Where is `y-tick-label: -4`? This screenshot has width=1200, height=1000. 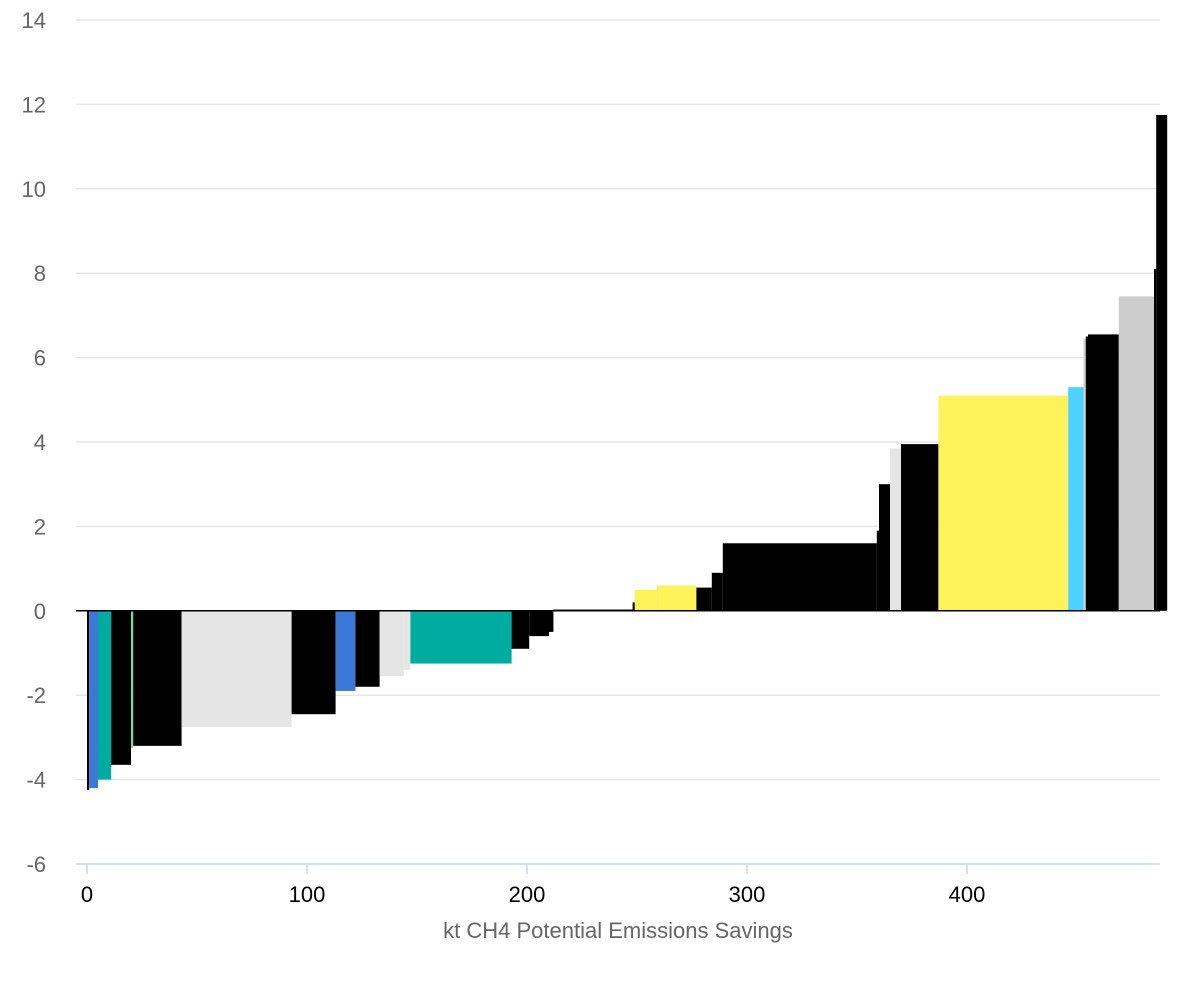
y-tick-label: -4 is located at coordinates (36, 780).